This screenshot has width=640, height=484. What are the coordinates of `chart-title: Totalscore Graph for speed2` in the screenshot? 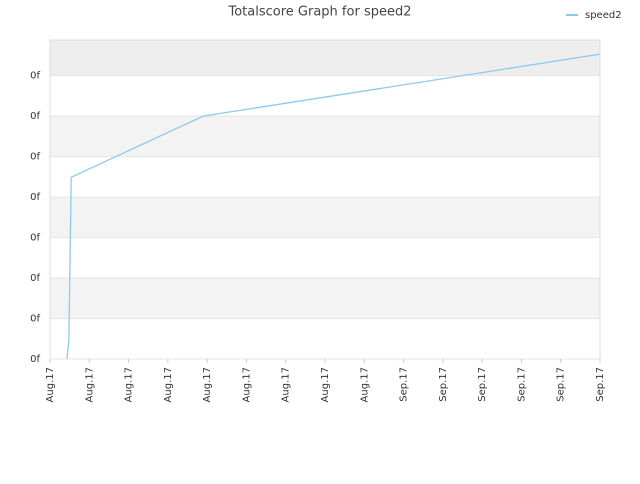 It's located at (320, 12).